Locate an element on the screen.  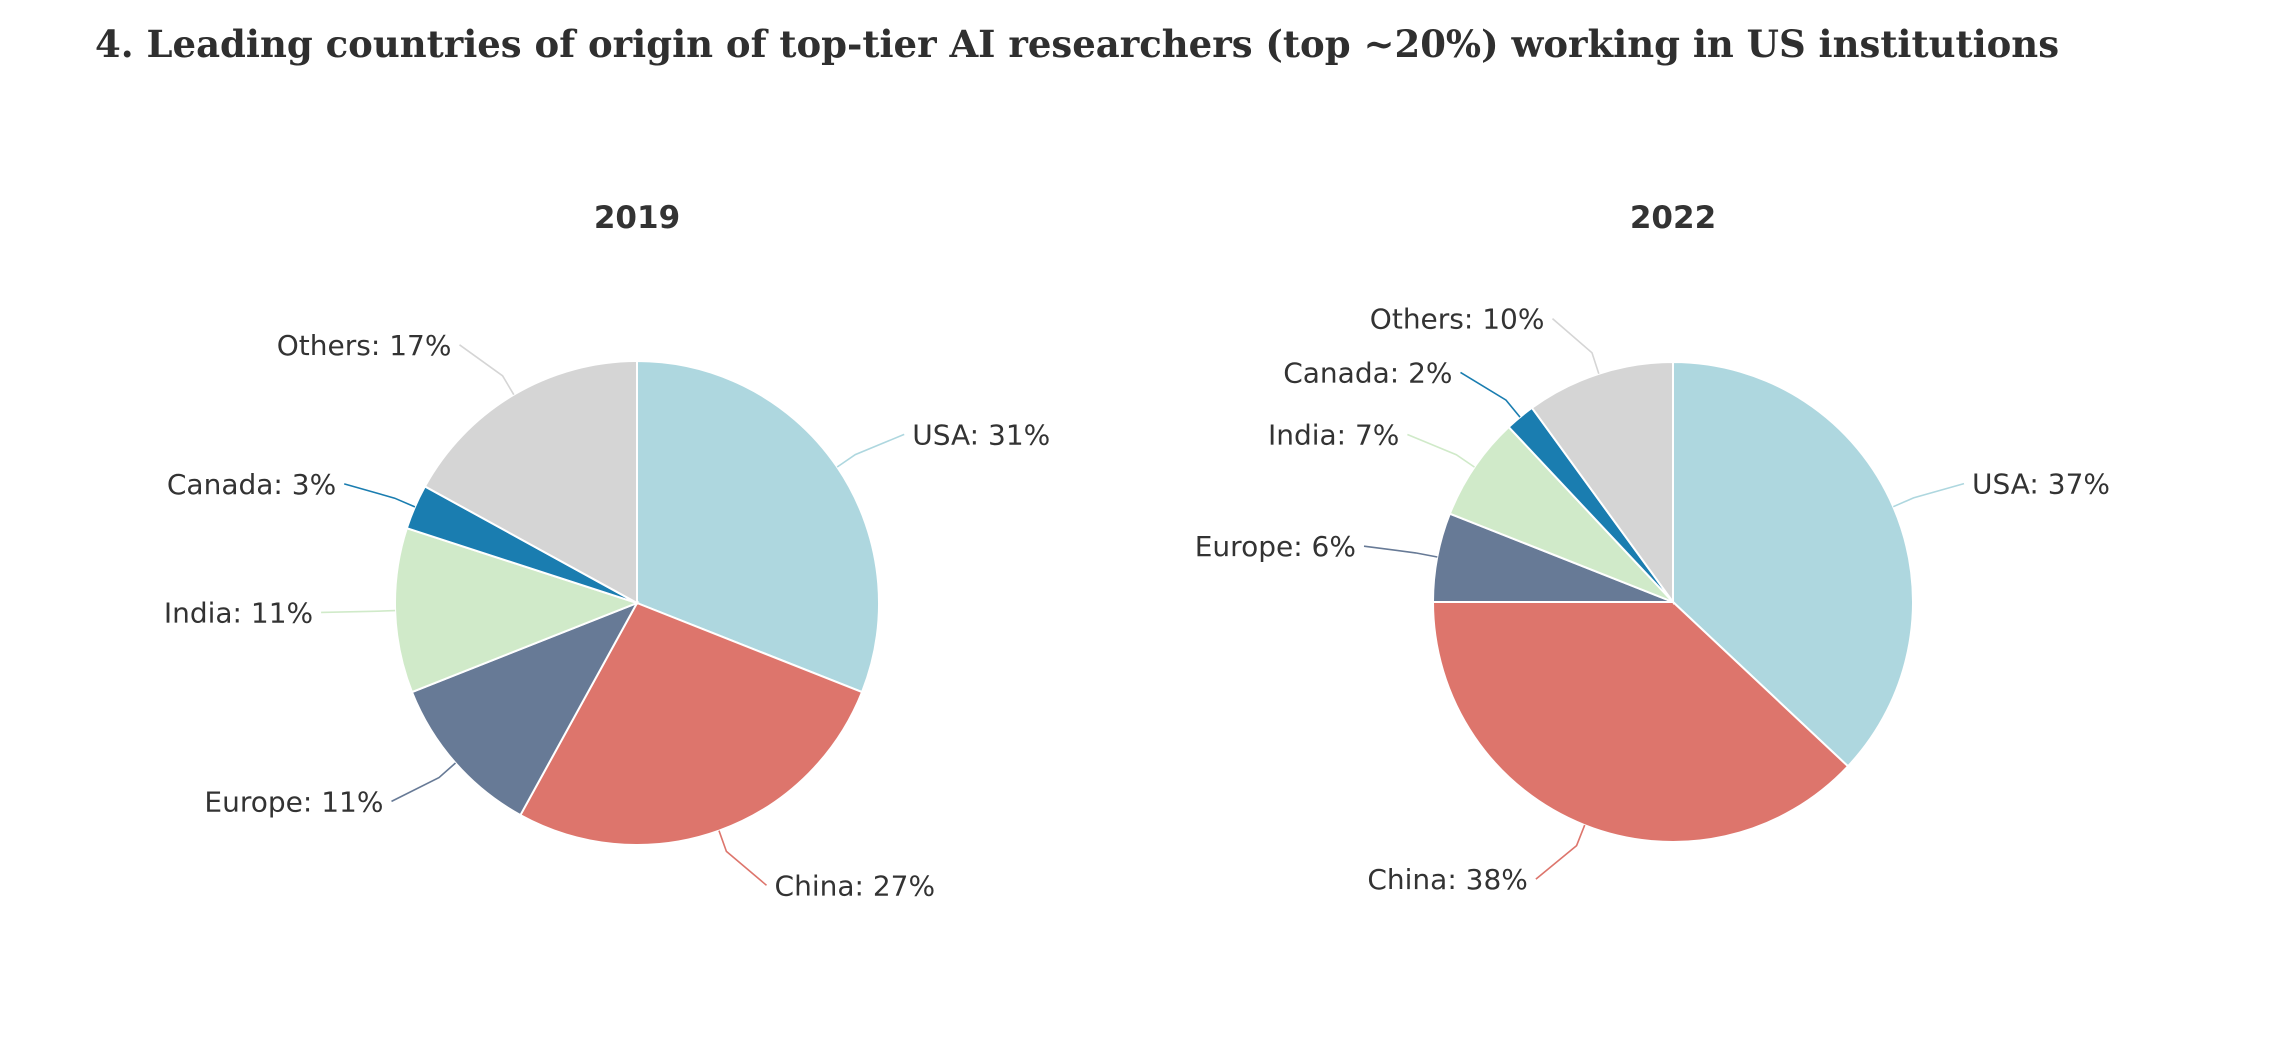
leader-line-2019-china is located at coordinates (743, 858).